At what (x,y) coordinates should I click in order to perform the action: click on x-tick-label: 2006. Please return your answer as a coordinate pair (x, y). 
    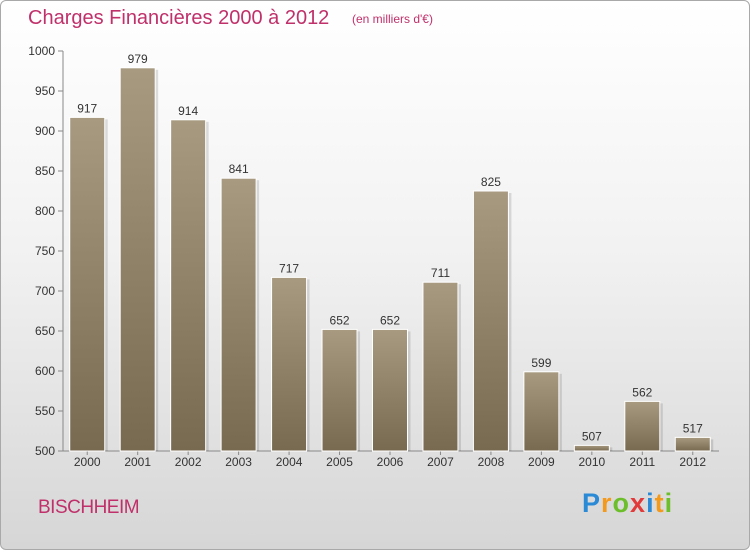
    Looking at the image, I should click on (390, 462).